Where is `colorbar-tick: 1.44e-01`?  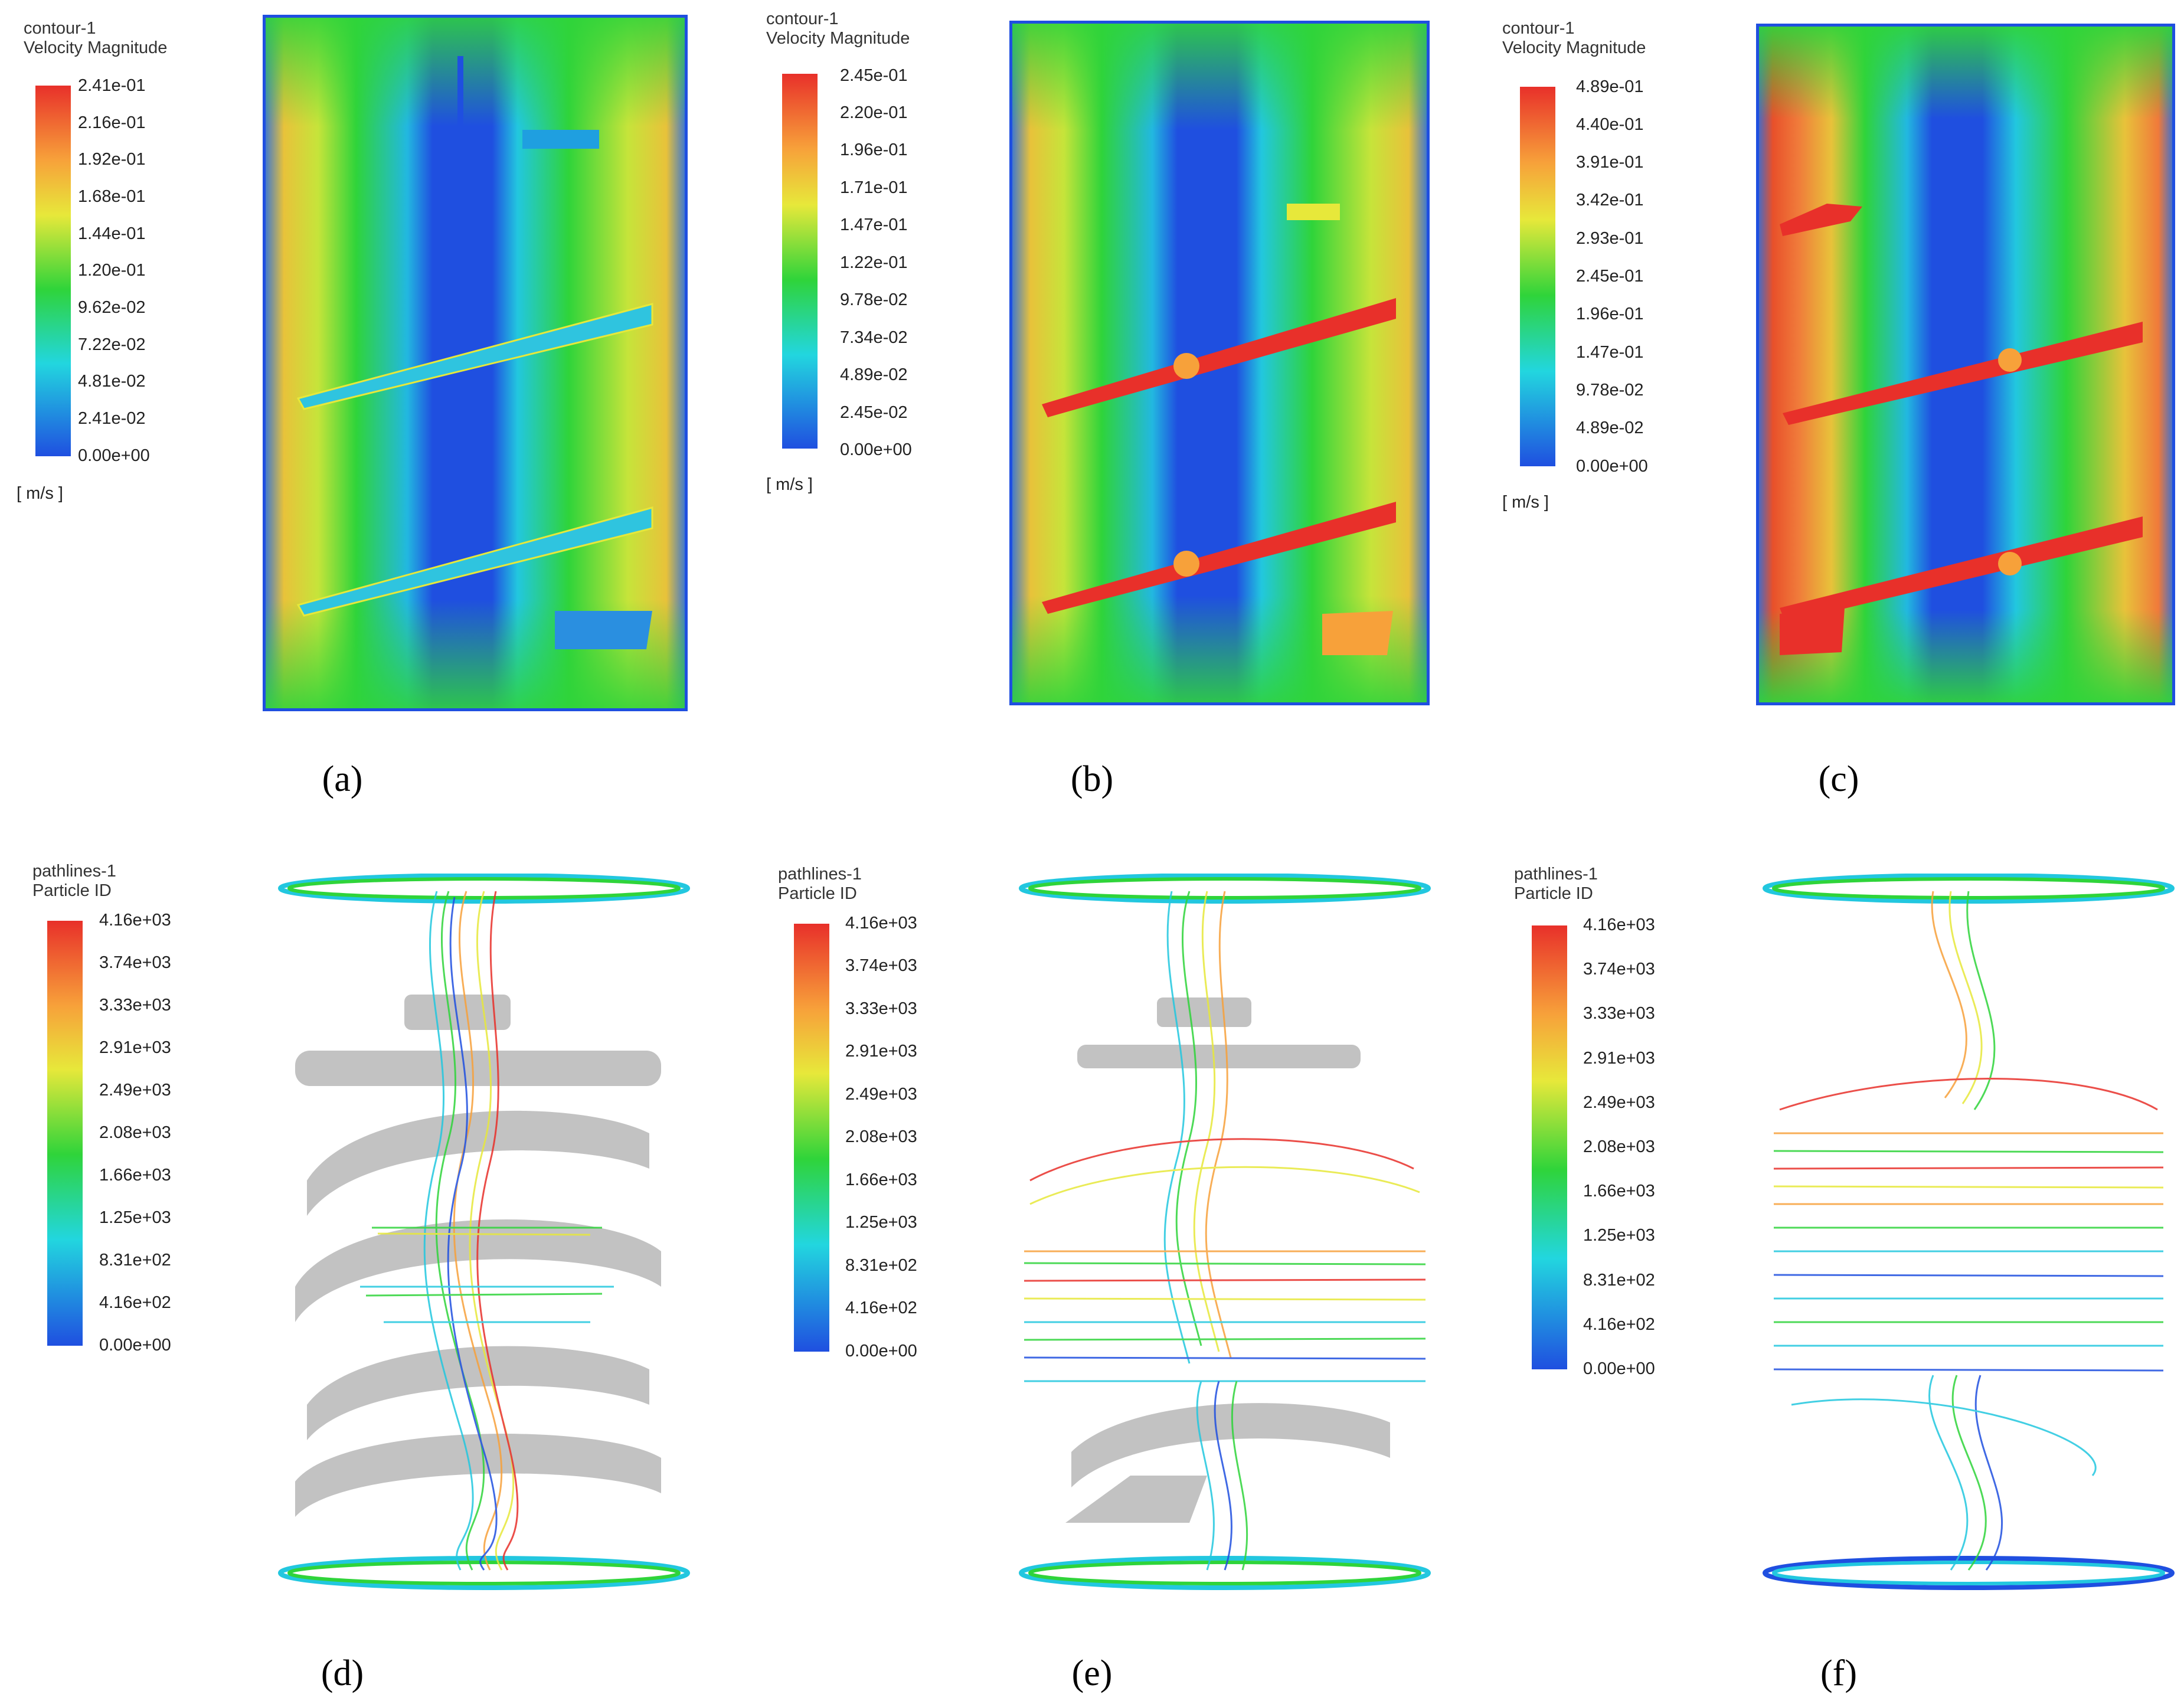
colorbar-tick: 1.44e-01 is located at coordinates (112, 233).